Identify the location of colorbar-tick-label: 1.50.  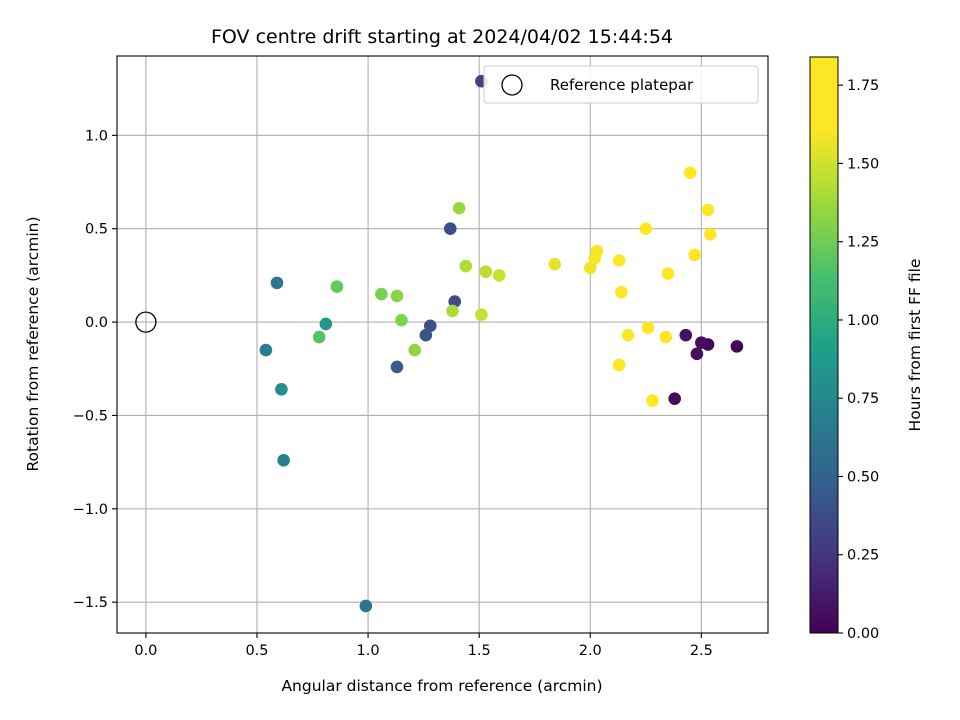
(863, 164).